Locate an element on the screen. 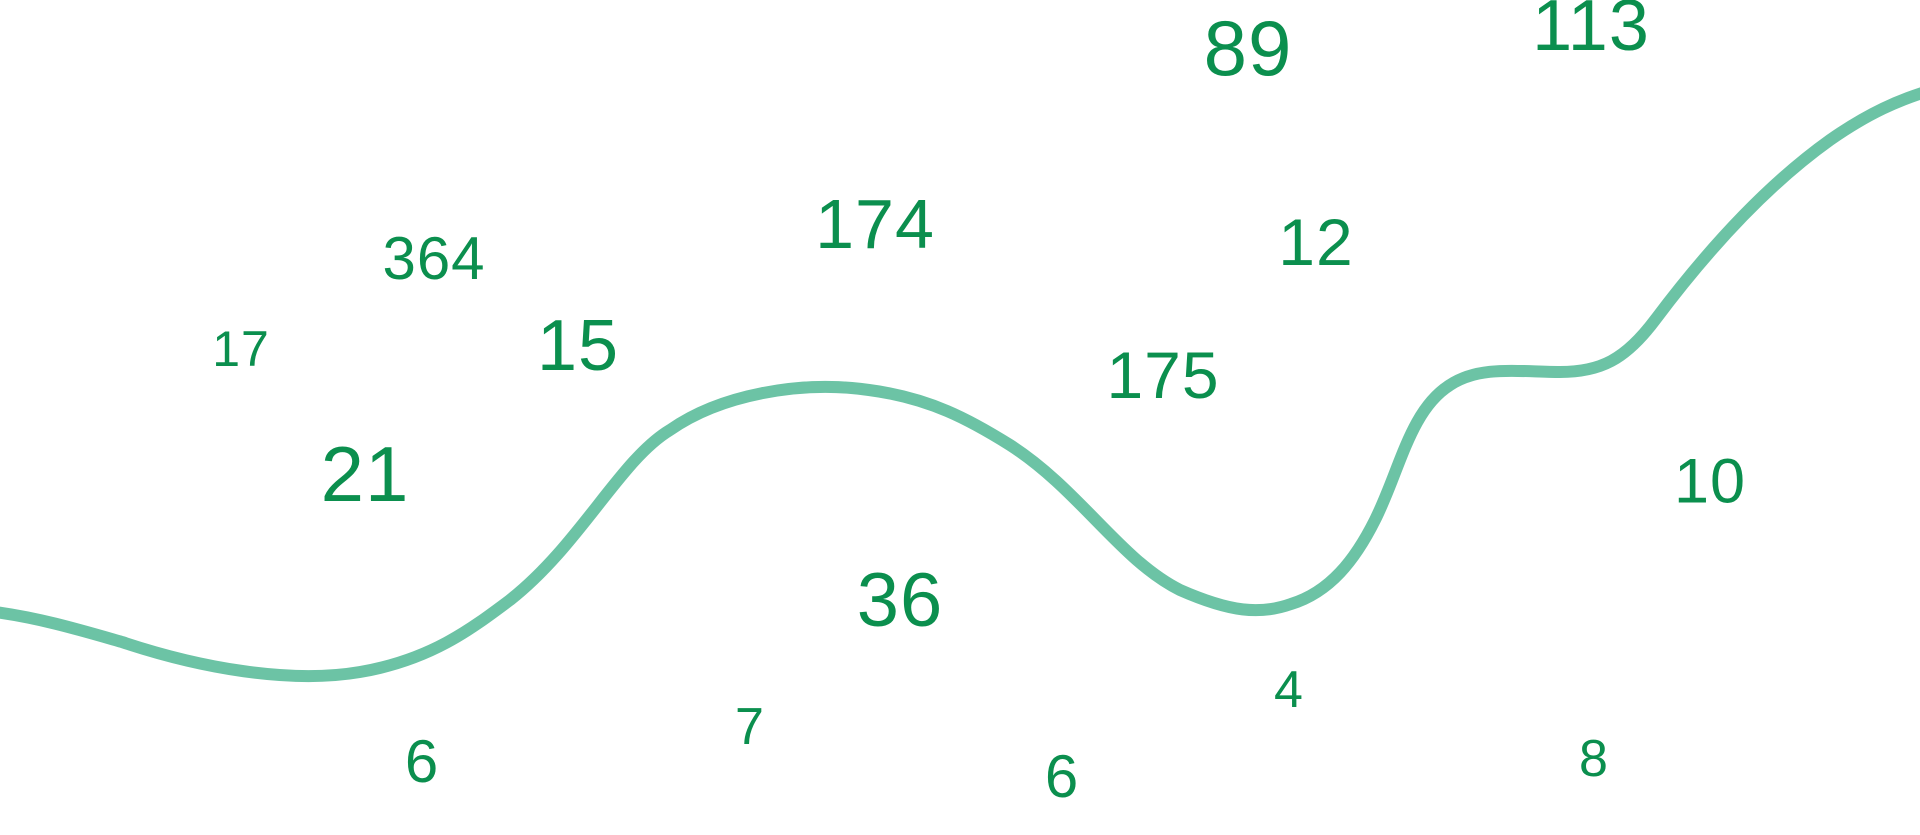 This screenshot has height=835, width=1920. number-label: 113 is located at coordinates (1591, 33).